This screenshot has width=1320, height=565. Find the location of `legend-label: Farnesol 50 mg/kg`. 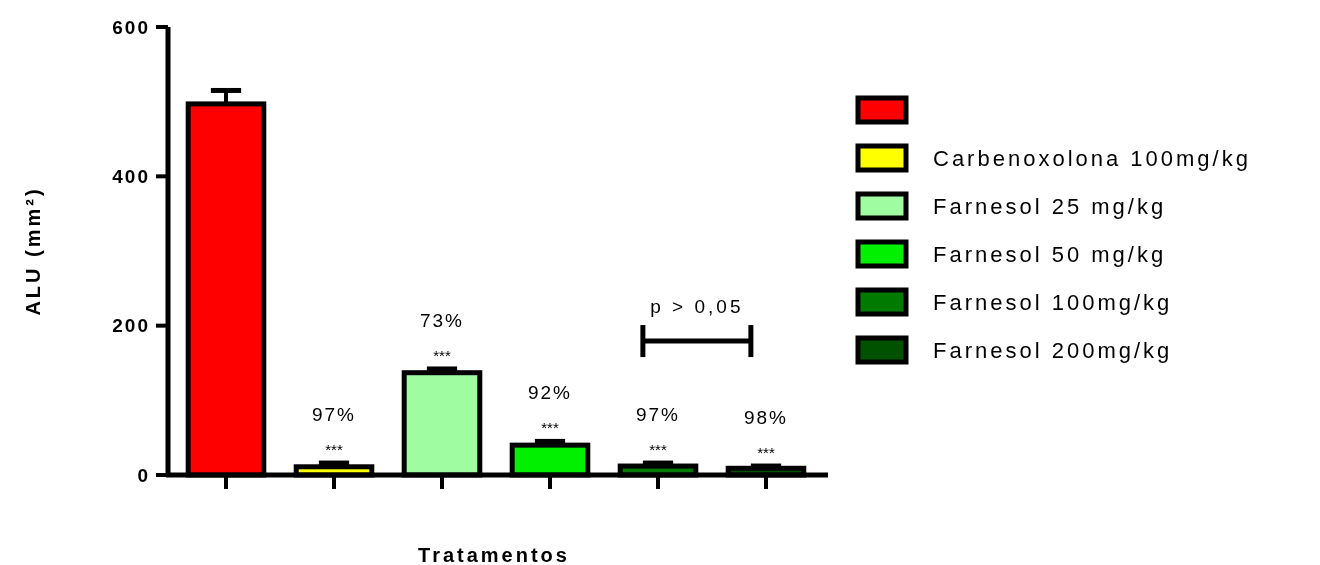

legend-label: Farnesol 50 mg/kg is located at coordinates (1050, 254).